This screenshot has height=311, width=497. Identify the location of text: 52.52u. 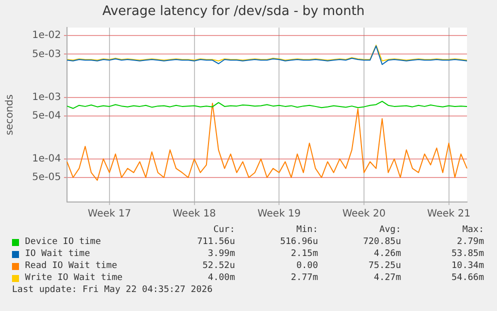
(218, 266).